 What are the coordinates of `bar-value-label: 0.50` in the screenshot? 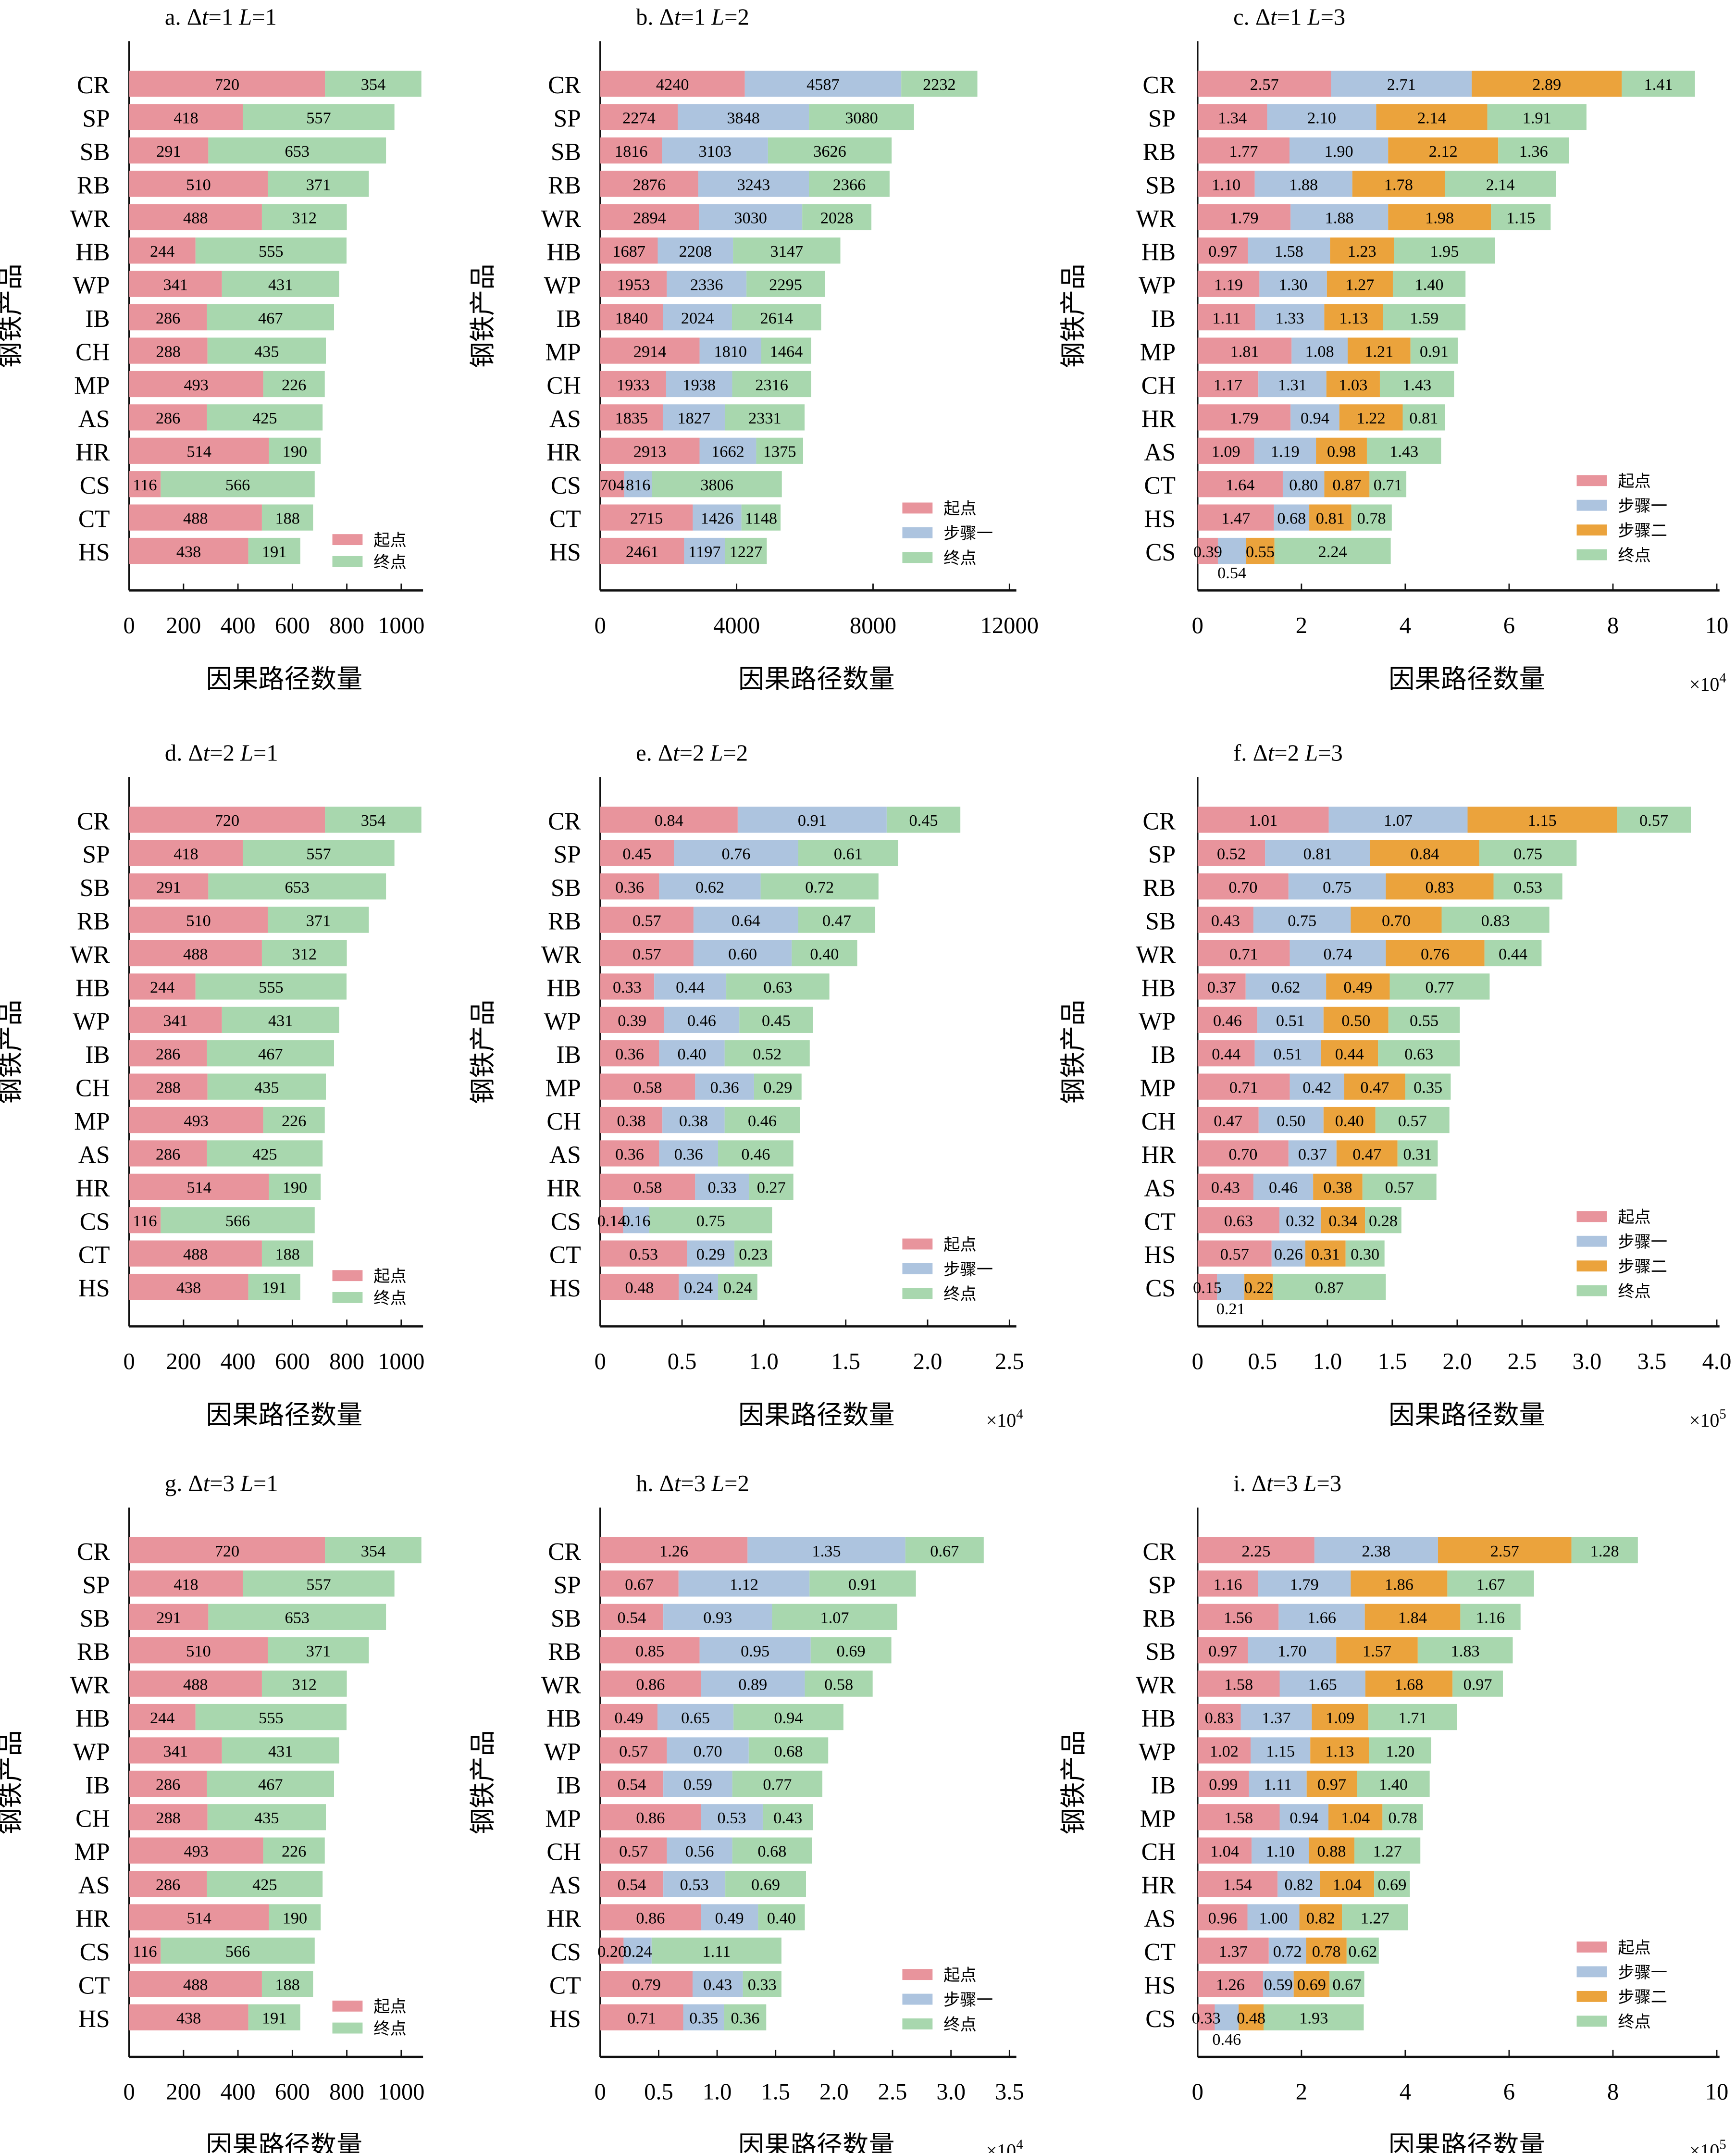 It's located at (1291, 1121).